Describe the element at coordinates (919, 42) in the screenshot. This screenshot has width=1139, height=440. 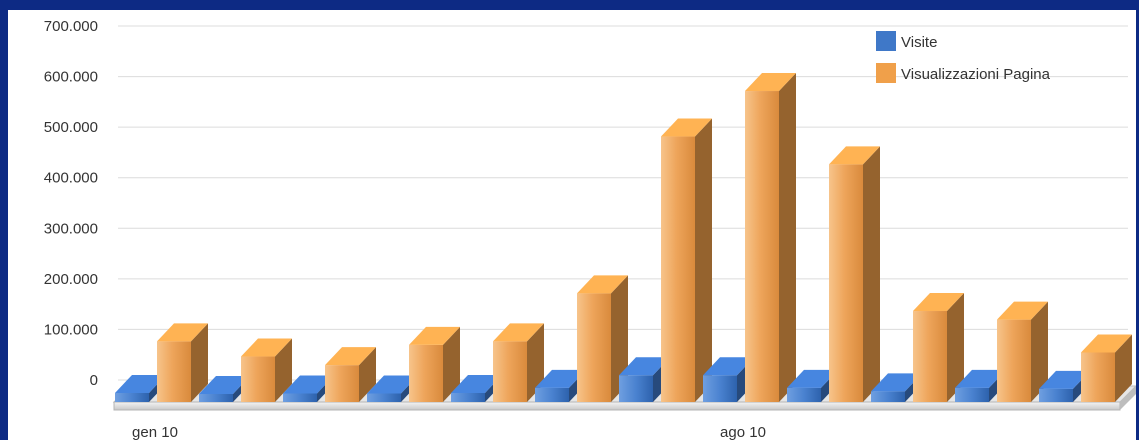
I see `legend-label: Visite` at that location.